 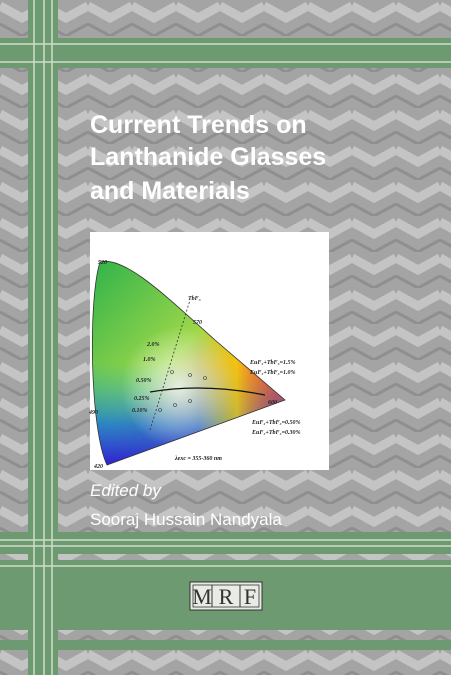 What do you see at coordinates (140, 411) in the screenshot?
I see `figure-label: 0.10%` at bounding box center [140, 411].